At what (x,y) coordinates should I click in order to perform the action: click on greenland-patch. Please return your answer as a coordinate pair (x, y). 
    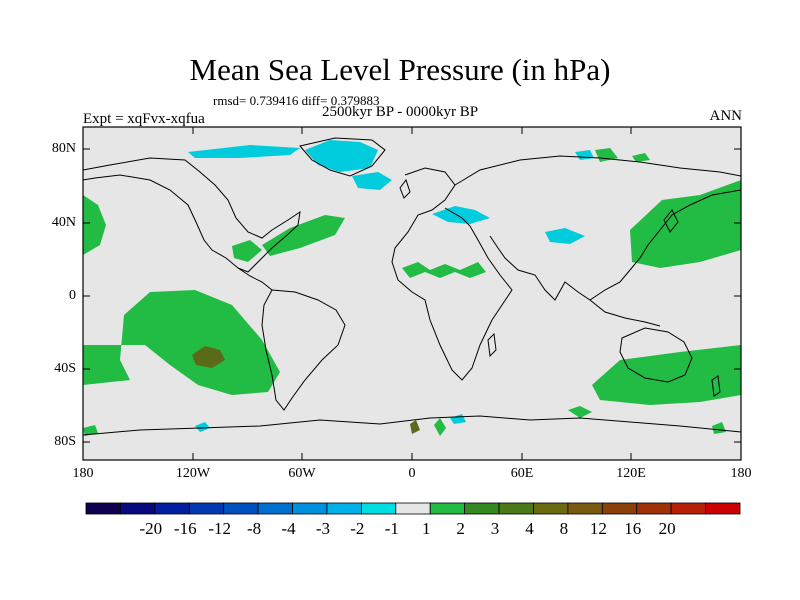
    Looking at the image, I should click on (341, 156).